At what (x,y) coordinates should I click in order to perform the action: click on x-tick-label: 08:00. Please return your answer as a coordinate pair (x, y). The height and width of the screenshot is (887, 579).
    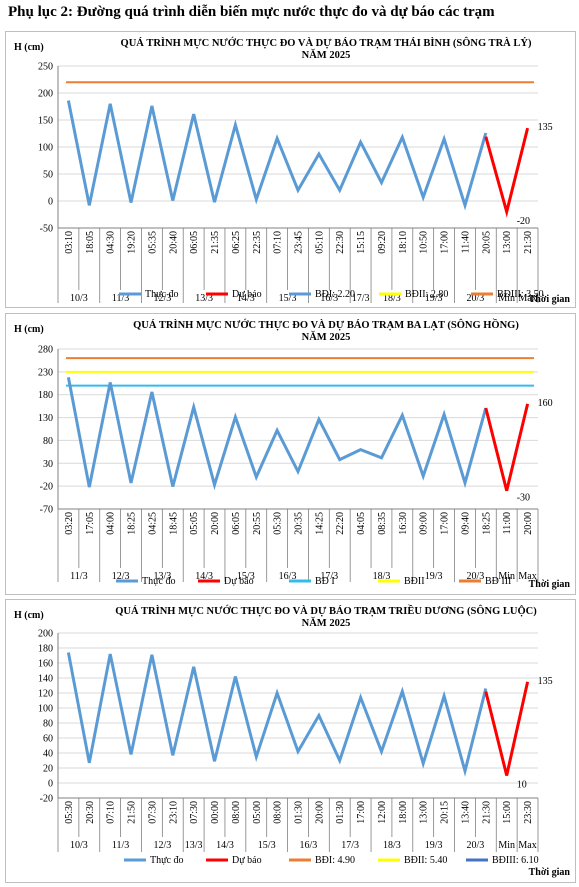
    Looking at the image, I should click on (278, 812).